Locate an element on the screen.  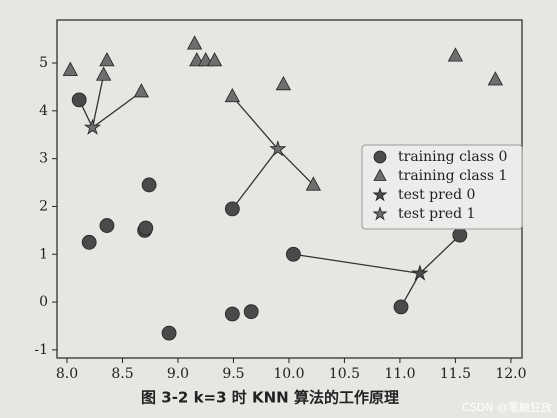
legend-label: training class 0 is located at coordinates (452, 157).